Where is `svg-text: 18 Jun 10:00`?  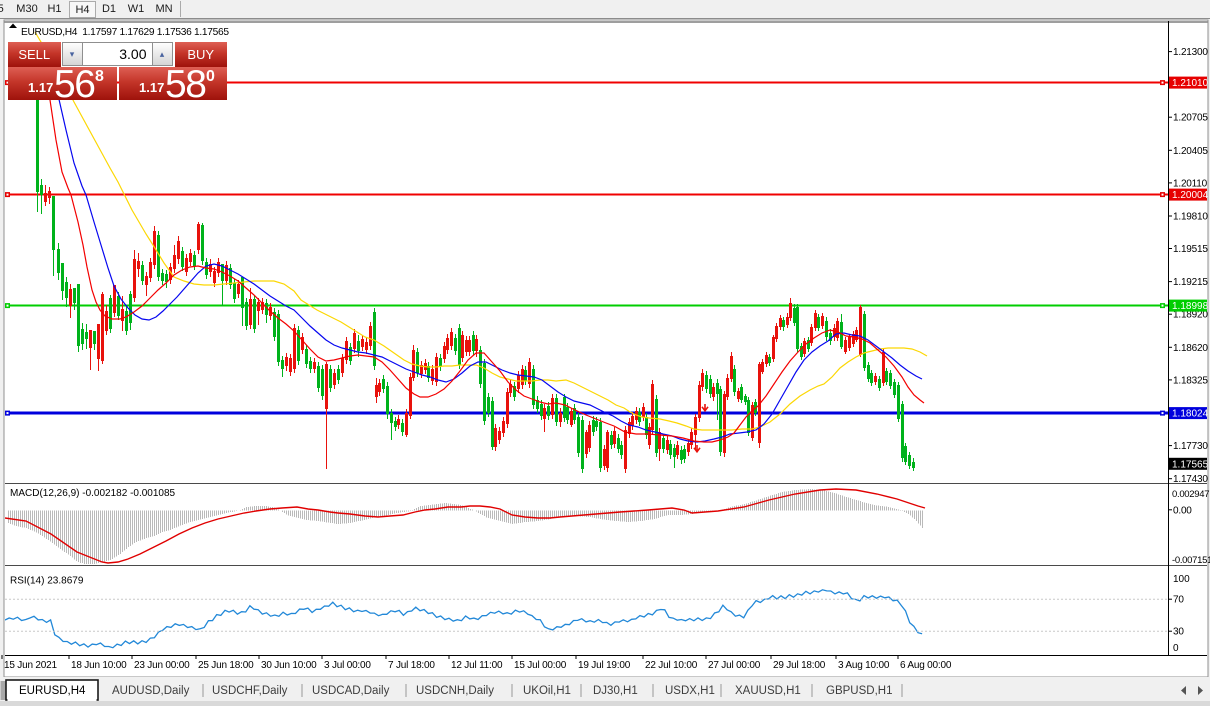
svg-text: 18 Jun 10:00 is located at coordinates (99, 665).